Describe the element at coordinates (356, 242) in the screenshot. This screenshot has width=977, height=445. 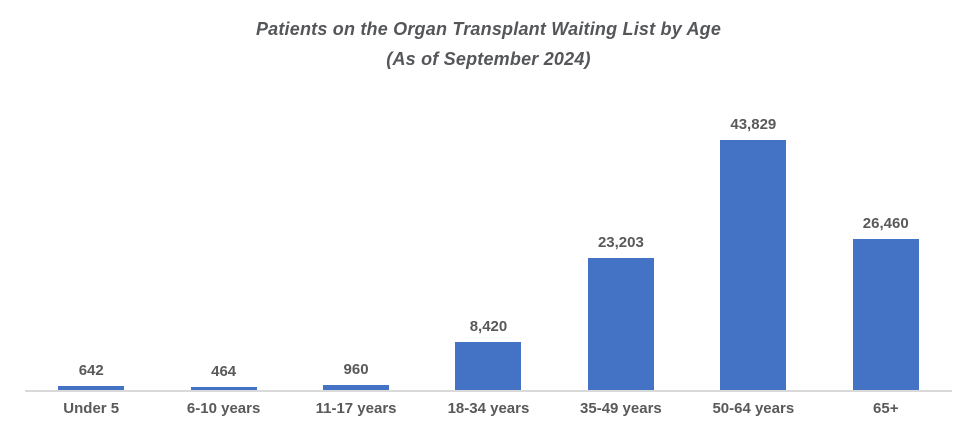
I see `bar-slot: 960` at that location.